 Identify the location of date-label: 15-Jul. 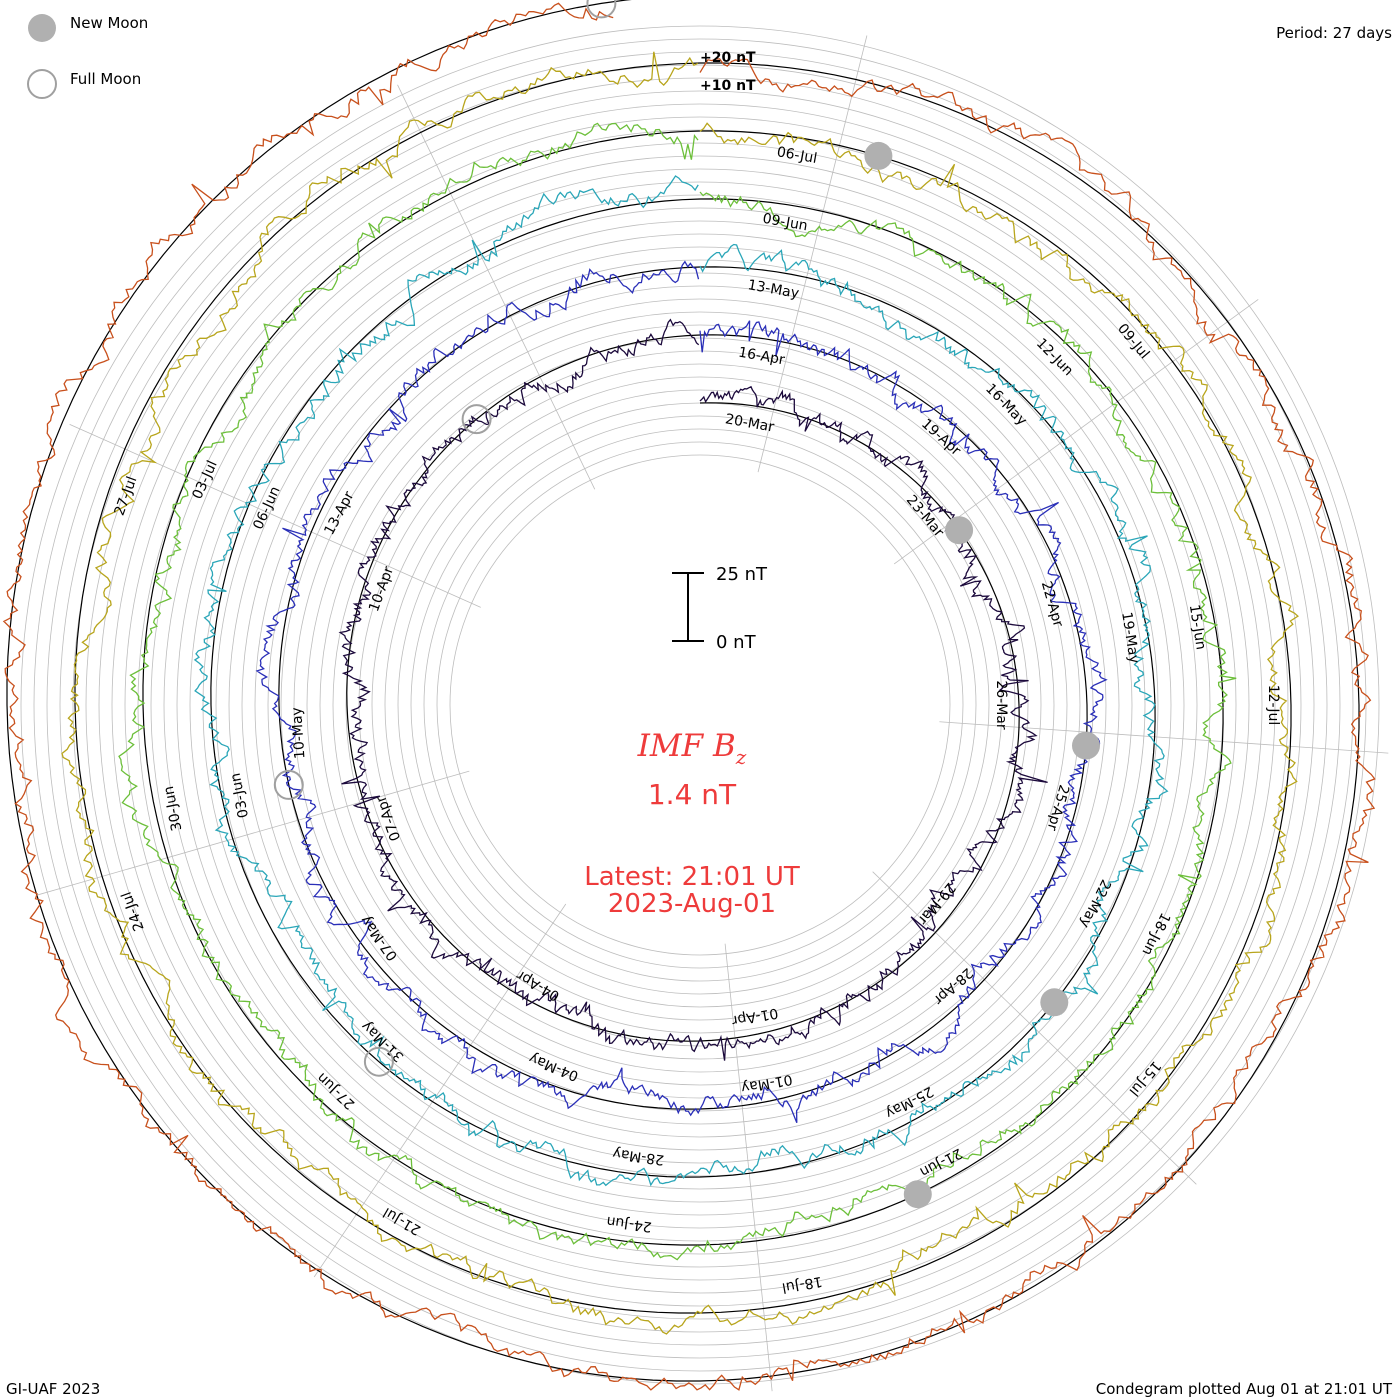
(1145, 1077).